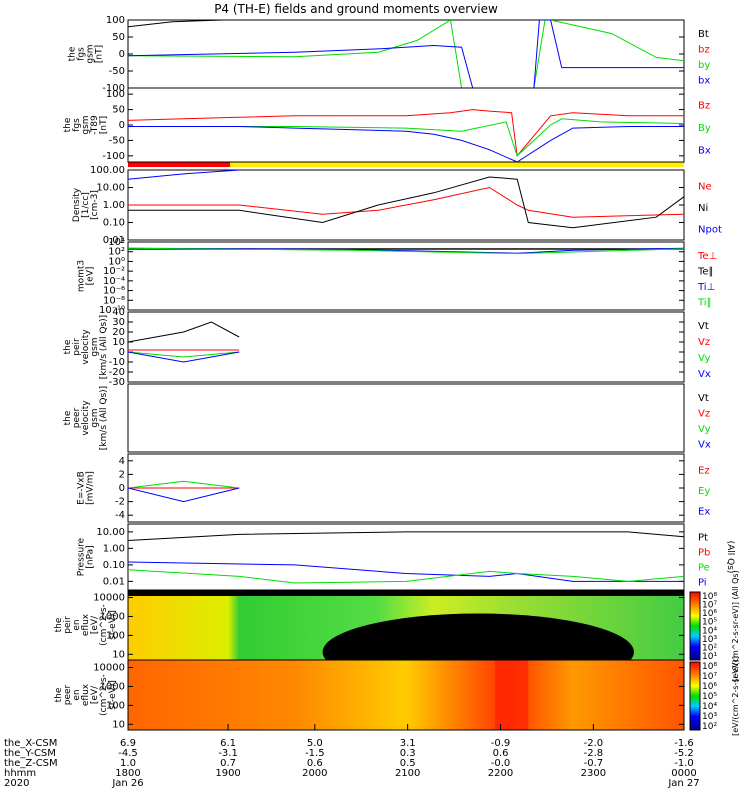 Image resolution: width=750 pixels, height=800 pixels. What do you see at coordinates (77, 417) in the screenshot?
I see `y-axis-label: peer` at bounding box center [77, 417].